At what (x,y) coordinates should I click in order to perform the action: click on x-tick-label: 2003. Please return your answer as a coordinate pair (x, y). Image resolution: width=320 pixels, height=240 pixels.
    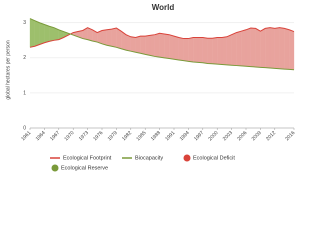
    Looking at the image, I should click on (228, 136).